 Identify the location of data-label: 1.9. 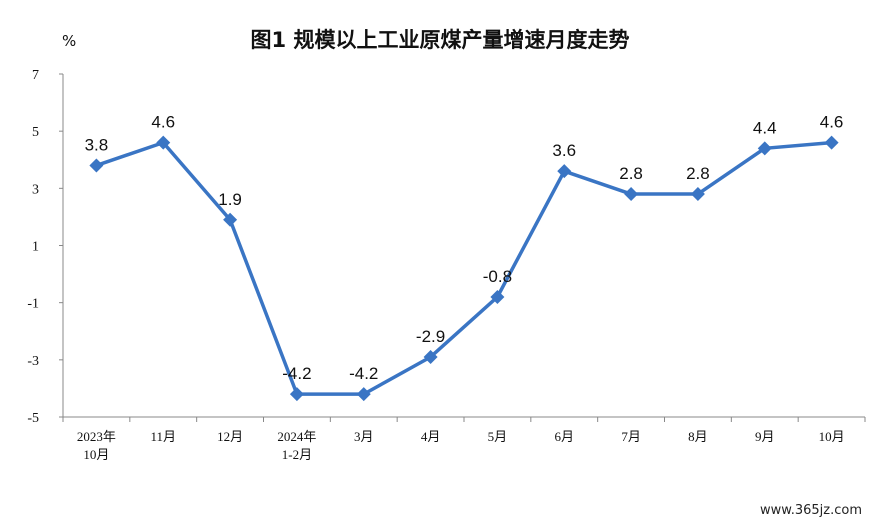
(230, 199).